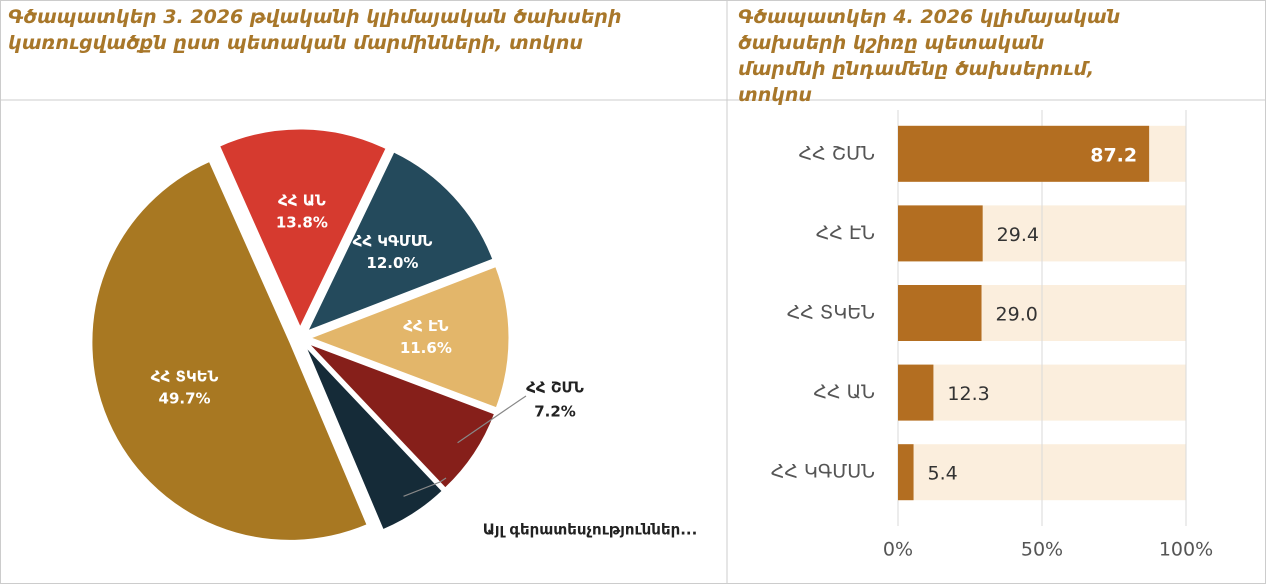  I want to click on value-label: 29.0, so click(1017, 315).